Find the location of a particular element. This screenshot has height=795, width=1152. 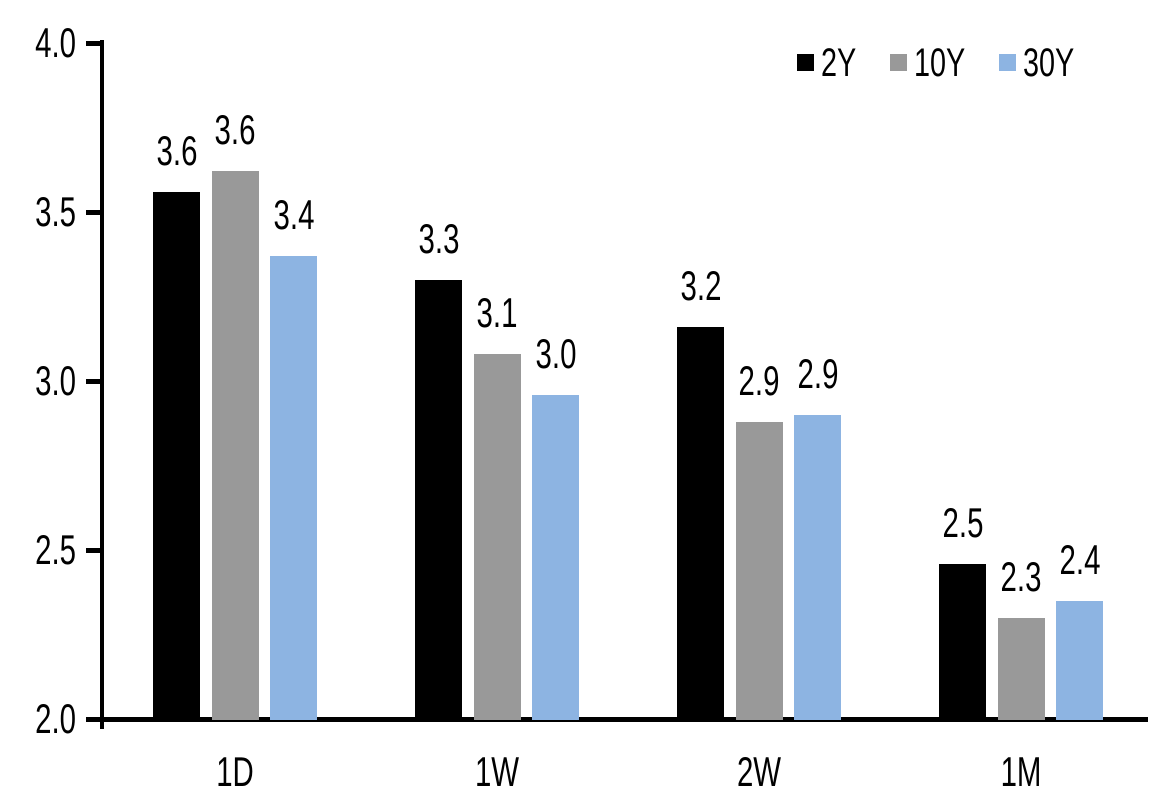

legend-swatch-2y is located at coordinates (805, 62).